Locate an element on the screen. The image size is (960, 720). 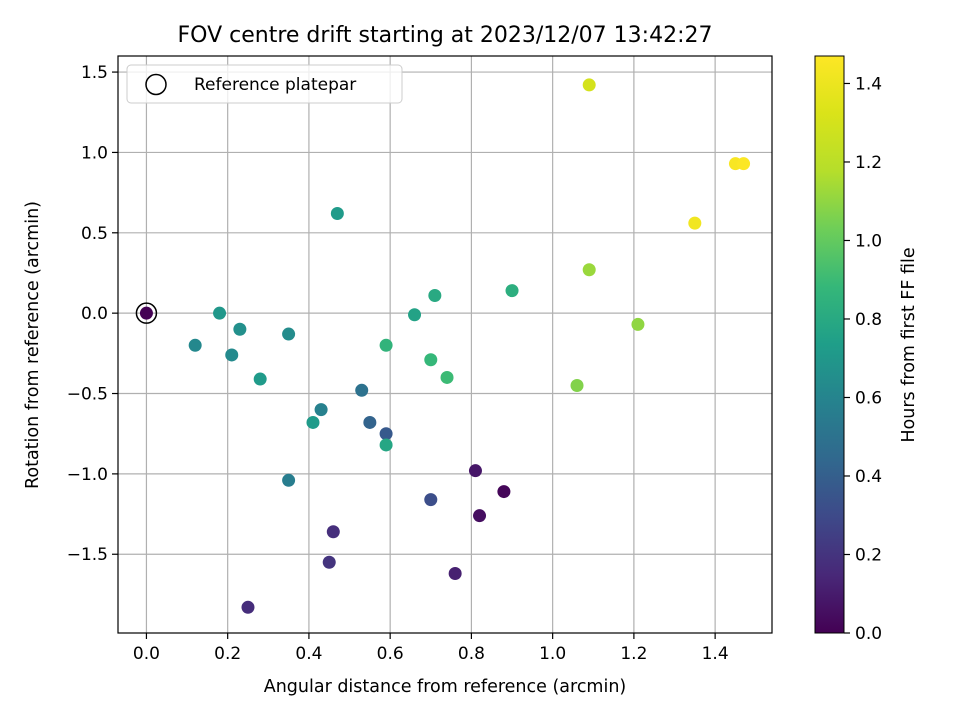
colorbar-label: Hours from first FF file is located at coordinates (909, 344).